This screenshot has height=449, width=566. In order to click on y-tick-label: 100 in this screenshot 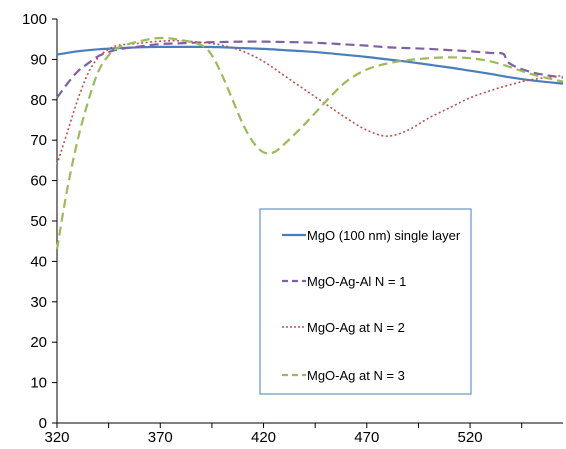, I will do `click(34, 19)`.